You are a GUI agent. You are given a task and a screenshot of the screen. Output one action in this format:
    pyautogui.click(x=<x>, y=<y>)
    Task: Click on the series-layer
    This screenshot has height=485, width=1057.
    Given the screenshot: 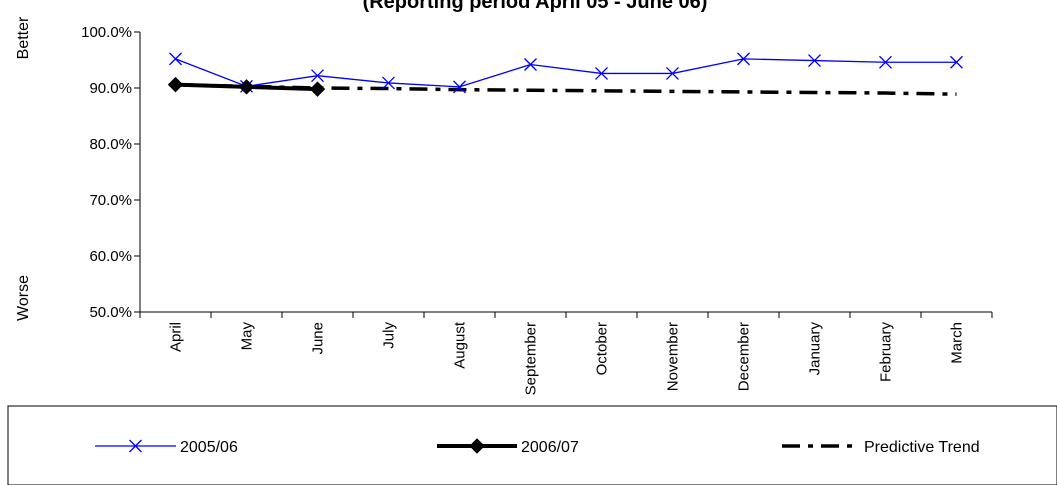 What is the action you would take?
    pyautogui.click(x=565, y=74)
    